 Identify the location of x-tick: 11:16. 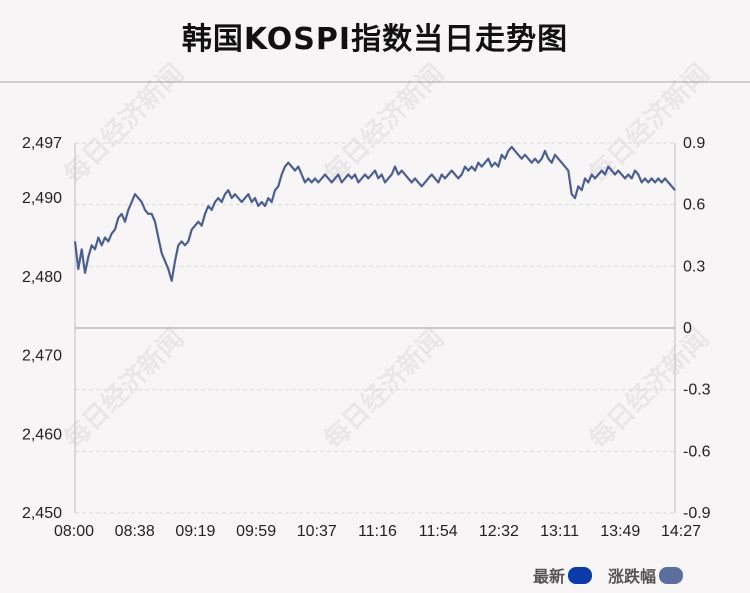
(377, 531).